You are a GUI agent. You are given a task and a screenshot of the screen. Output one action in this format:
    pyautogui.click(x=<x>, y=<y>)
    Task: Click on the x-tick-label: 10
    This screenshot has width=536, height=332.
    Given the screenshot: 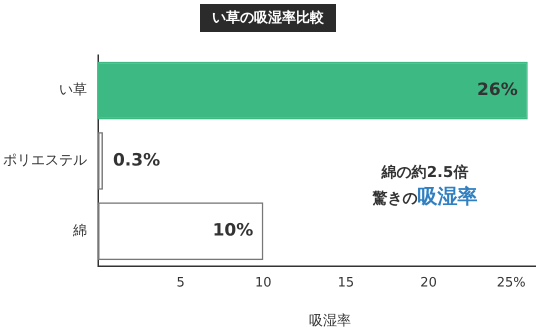 What is the action you would take?
    pyautogui.click(x=263, y=283)
    